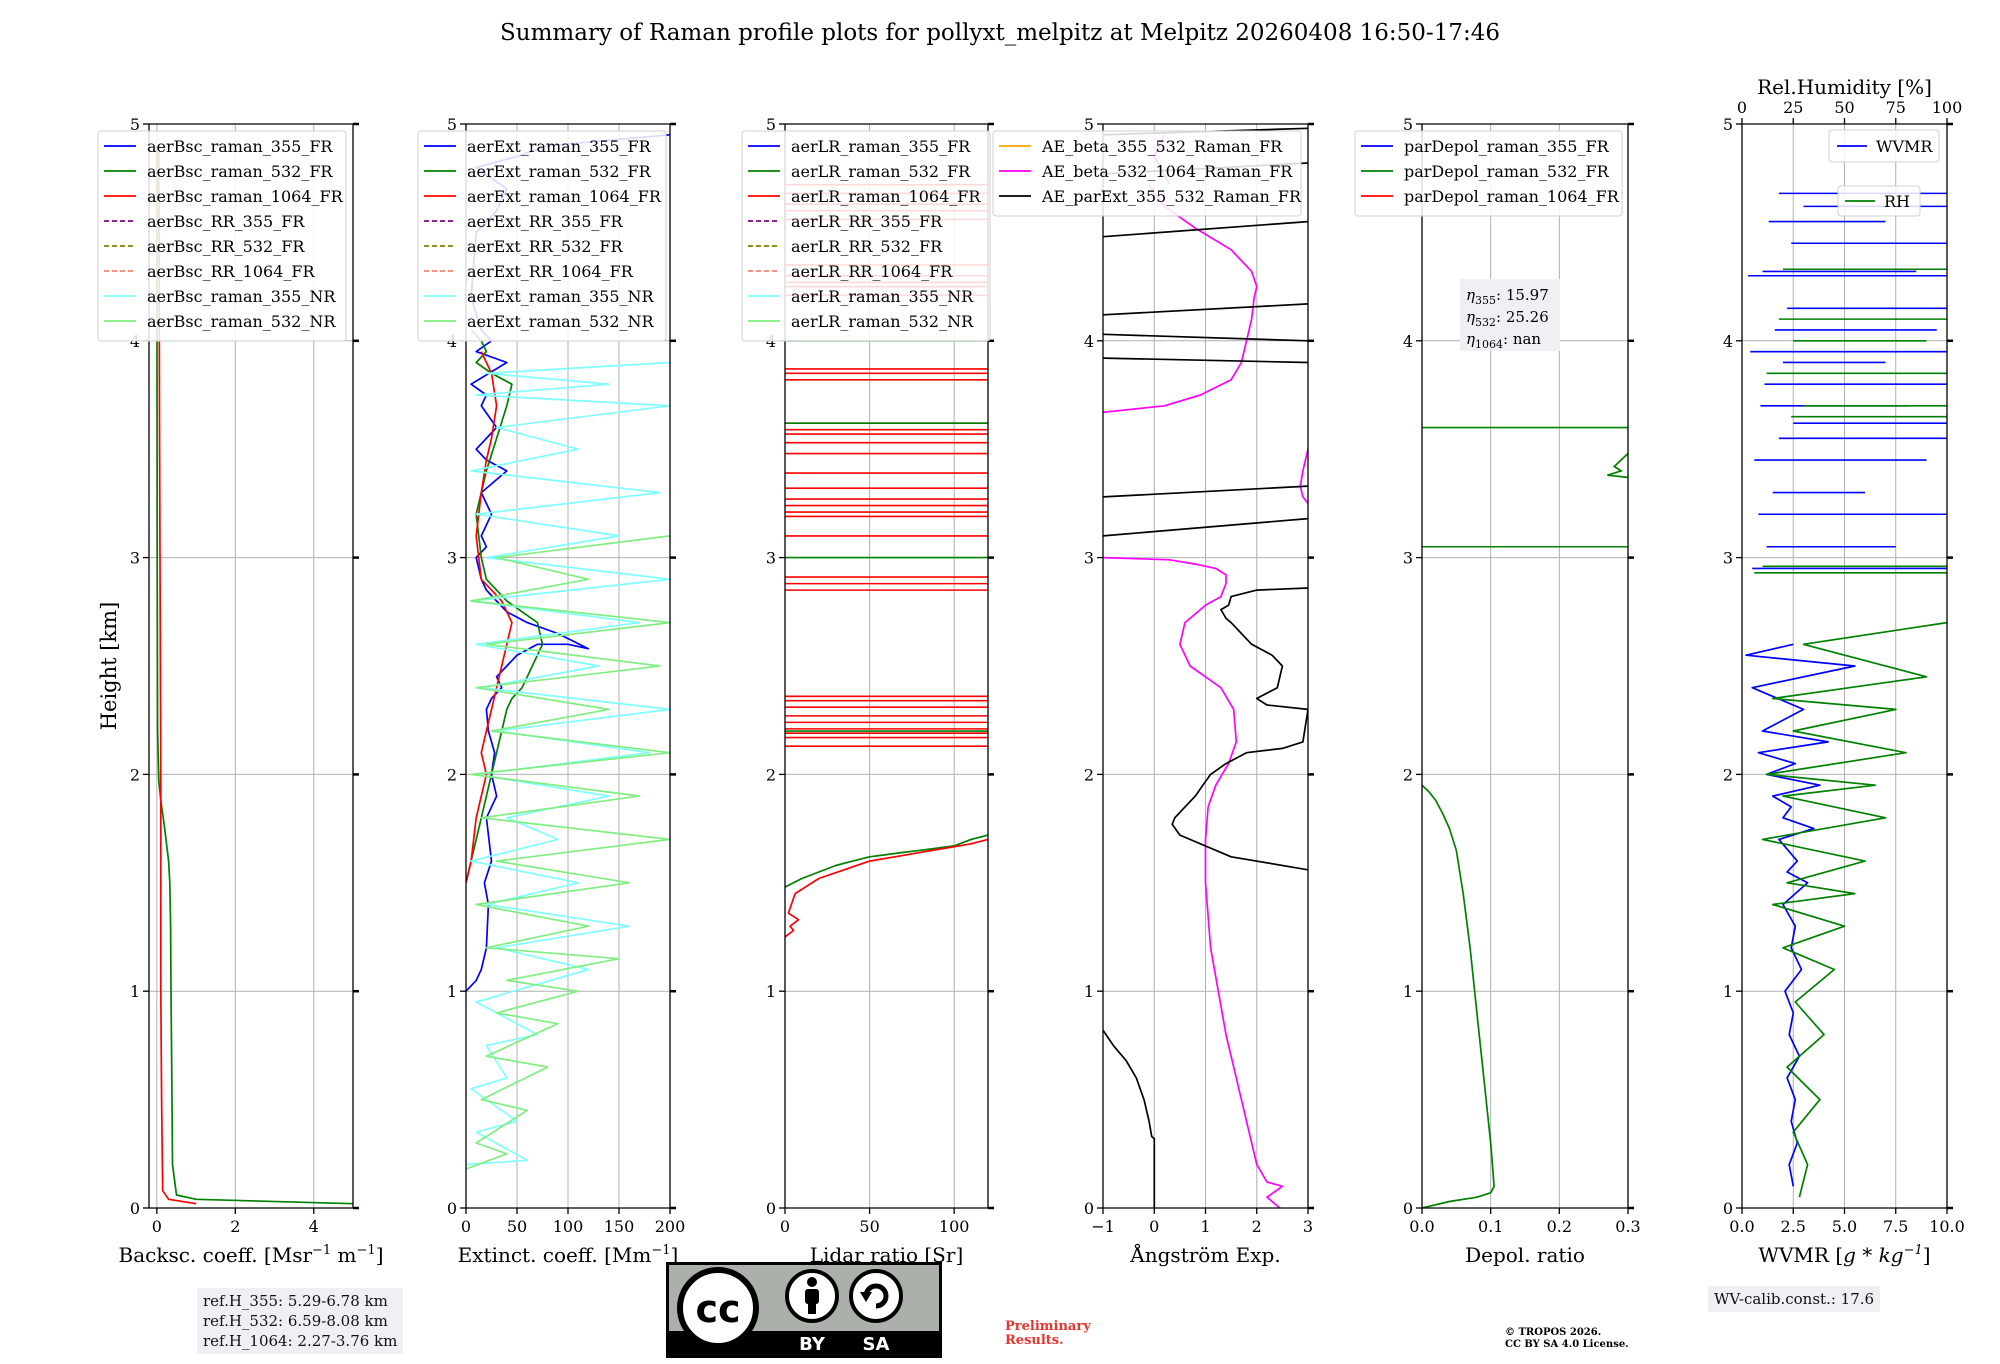  What do you see at coordinates (231, 271) in the screenshot?
I see `legend-entry: aerBsc_RR_1064_FR` at bounding box center [231, 271].